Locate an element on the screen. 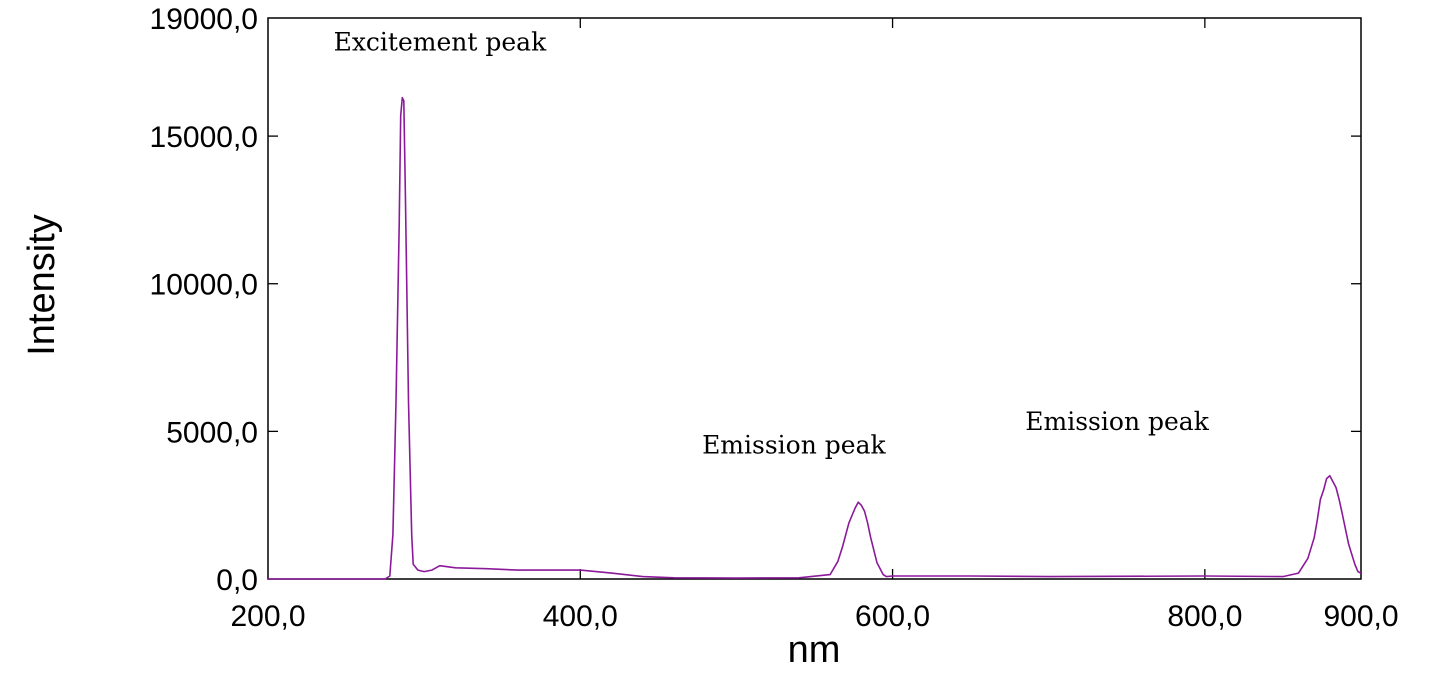 Image resolution: width=1444 pixels, height=688 pixels. x-tick-label: 800,0 is located at coordinates (1204, 616).